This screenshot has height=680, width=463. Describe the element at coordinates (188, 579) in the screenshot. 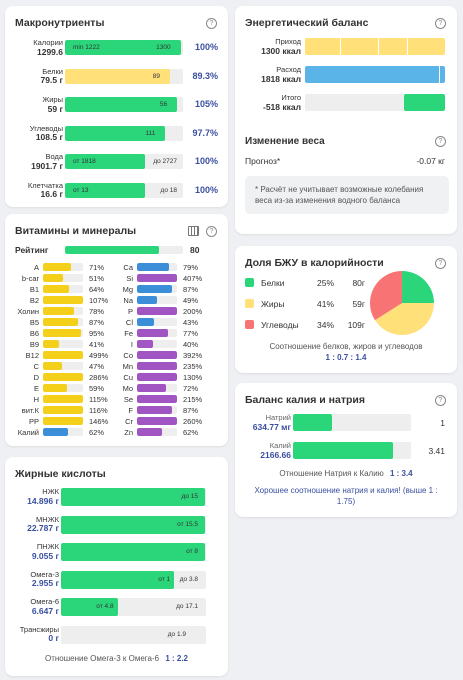

I see `fat-max: до 3.8` at that location.